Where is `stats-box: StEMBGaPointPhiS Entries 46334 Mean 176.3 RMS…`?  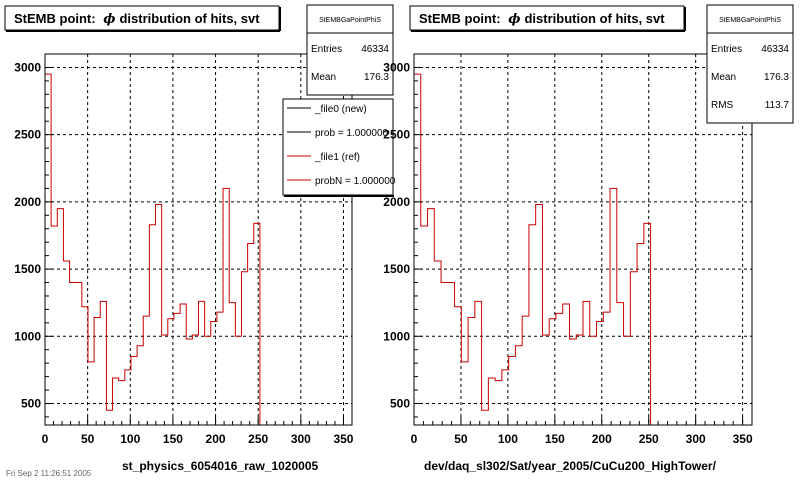
stats-box: StEMBGaPointPhiS Entries 46334 Mean 176.3 RMS… is located at coordinates (750, 64).